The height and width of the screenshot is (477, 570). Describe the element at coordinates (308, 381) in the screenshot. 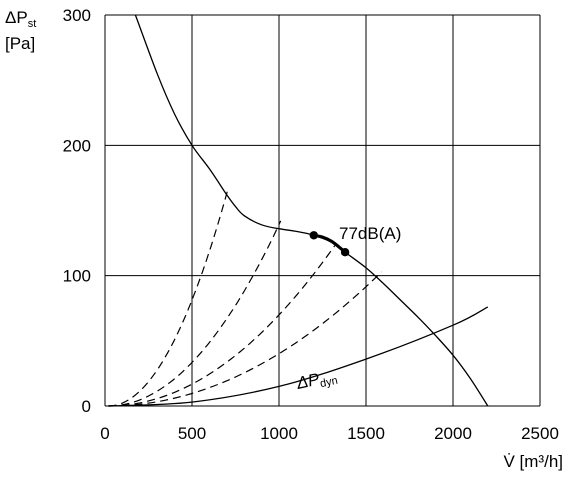

I see `dynamic-pressure-label-main: ΔP` at that location.